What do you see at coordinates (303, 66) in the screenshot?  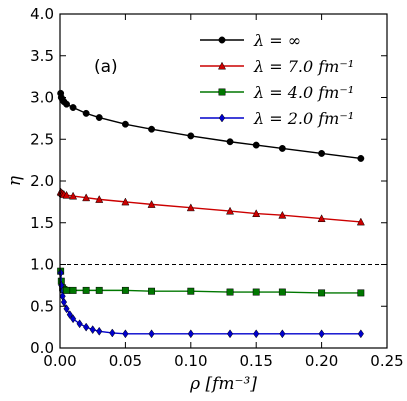 I see `legend-label: λ = 7.0 fm⁻¹` at bounding box center [303, 66].